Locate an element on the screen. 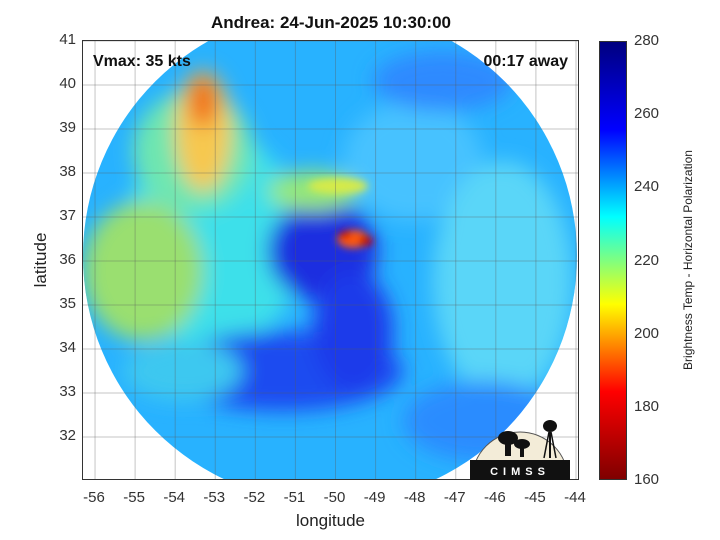 This screenshot has height=540, width=720. colorbar-tick-label: 240 is located at coordinates (647, 187).